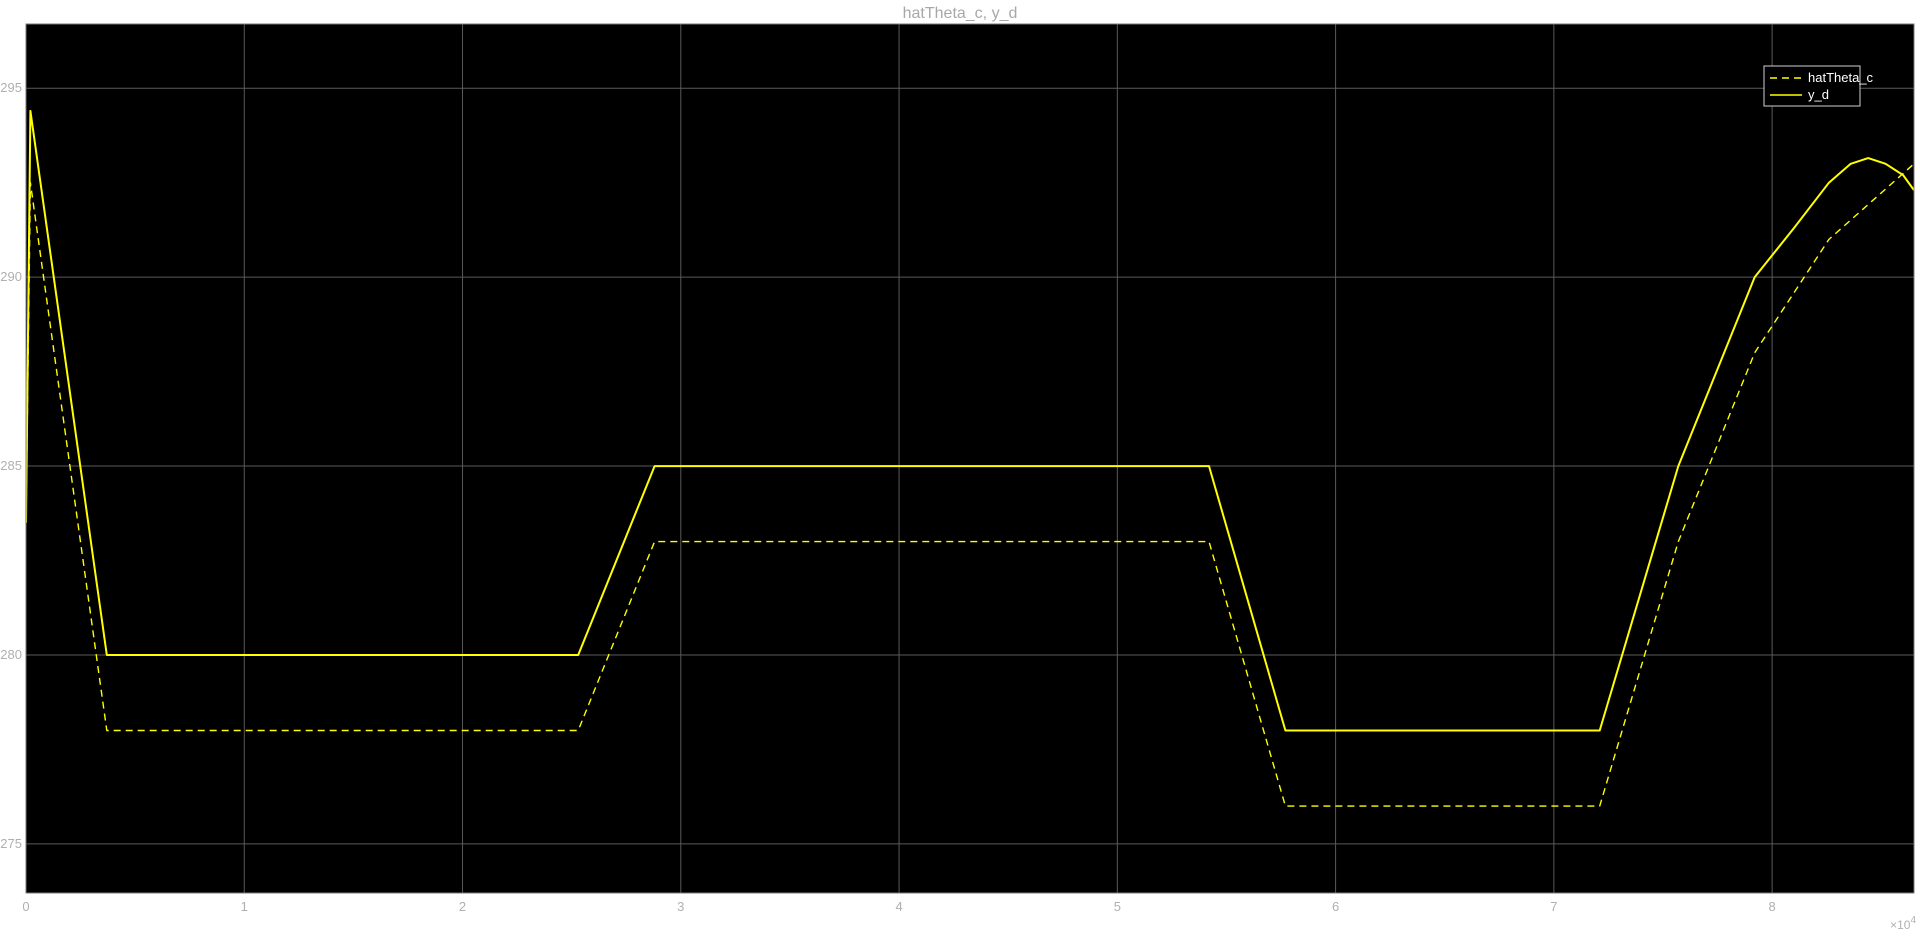 This screenshot has height=936, width=1920. I want to click on x-tick-label: 0, so click(25, 906).